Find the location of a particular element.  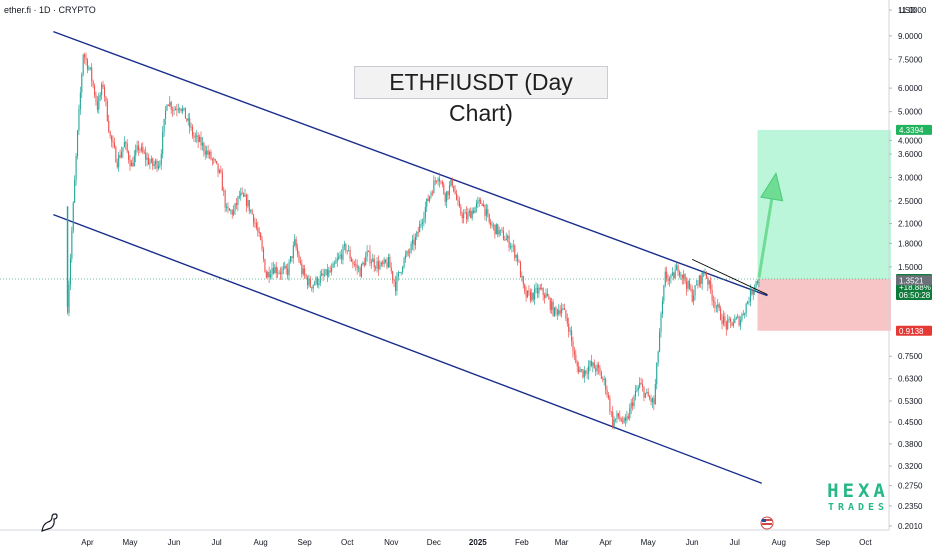

price-axis-unit: USD is located at coordinates (907, 10).